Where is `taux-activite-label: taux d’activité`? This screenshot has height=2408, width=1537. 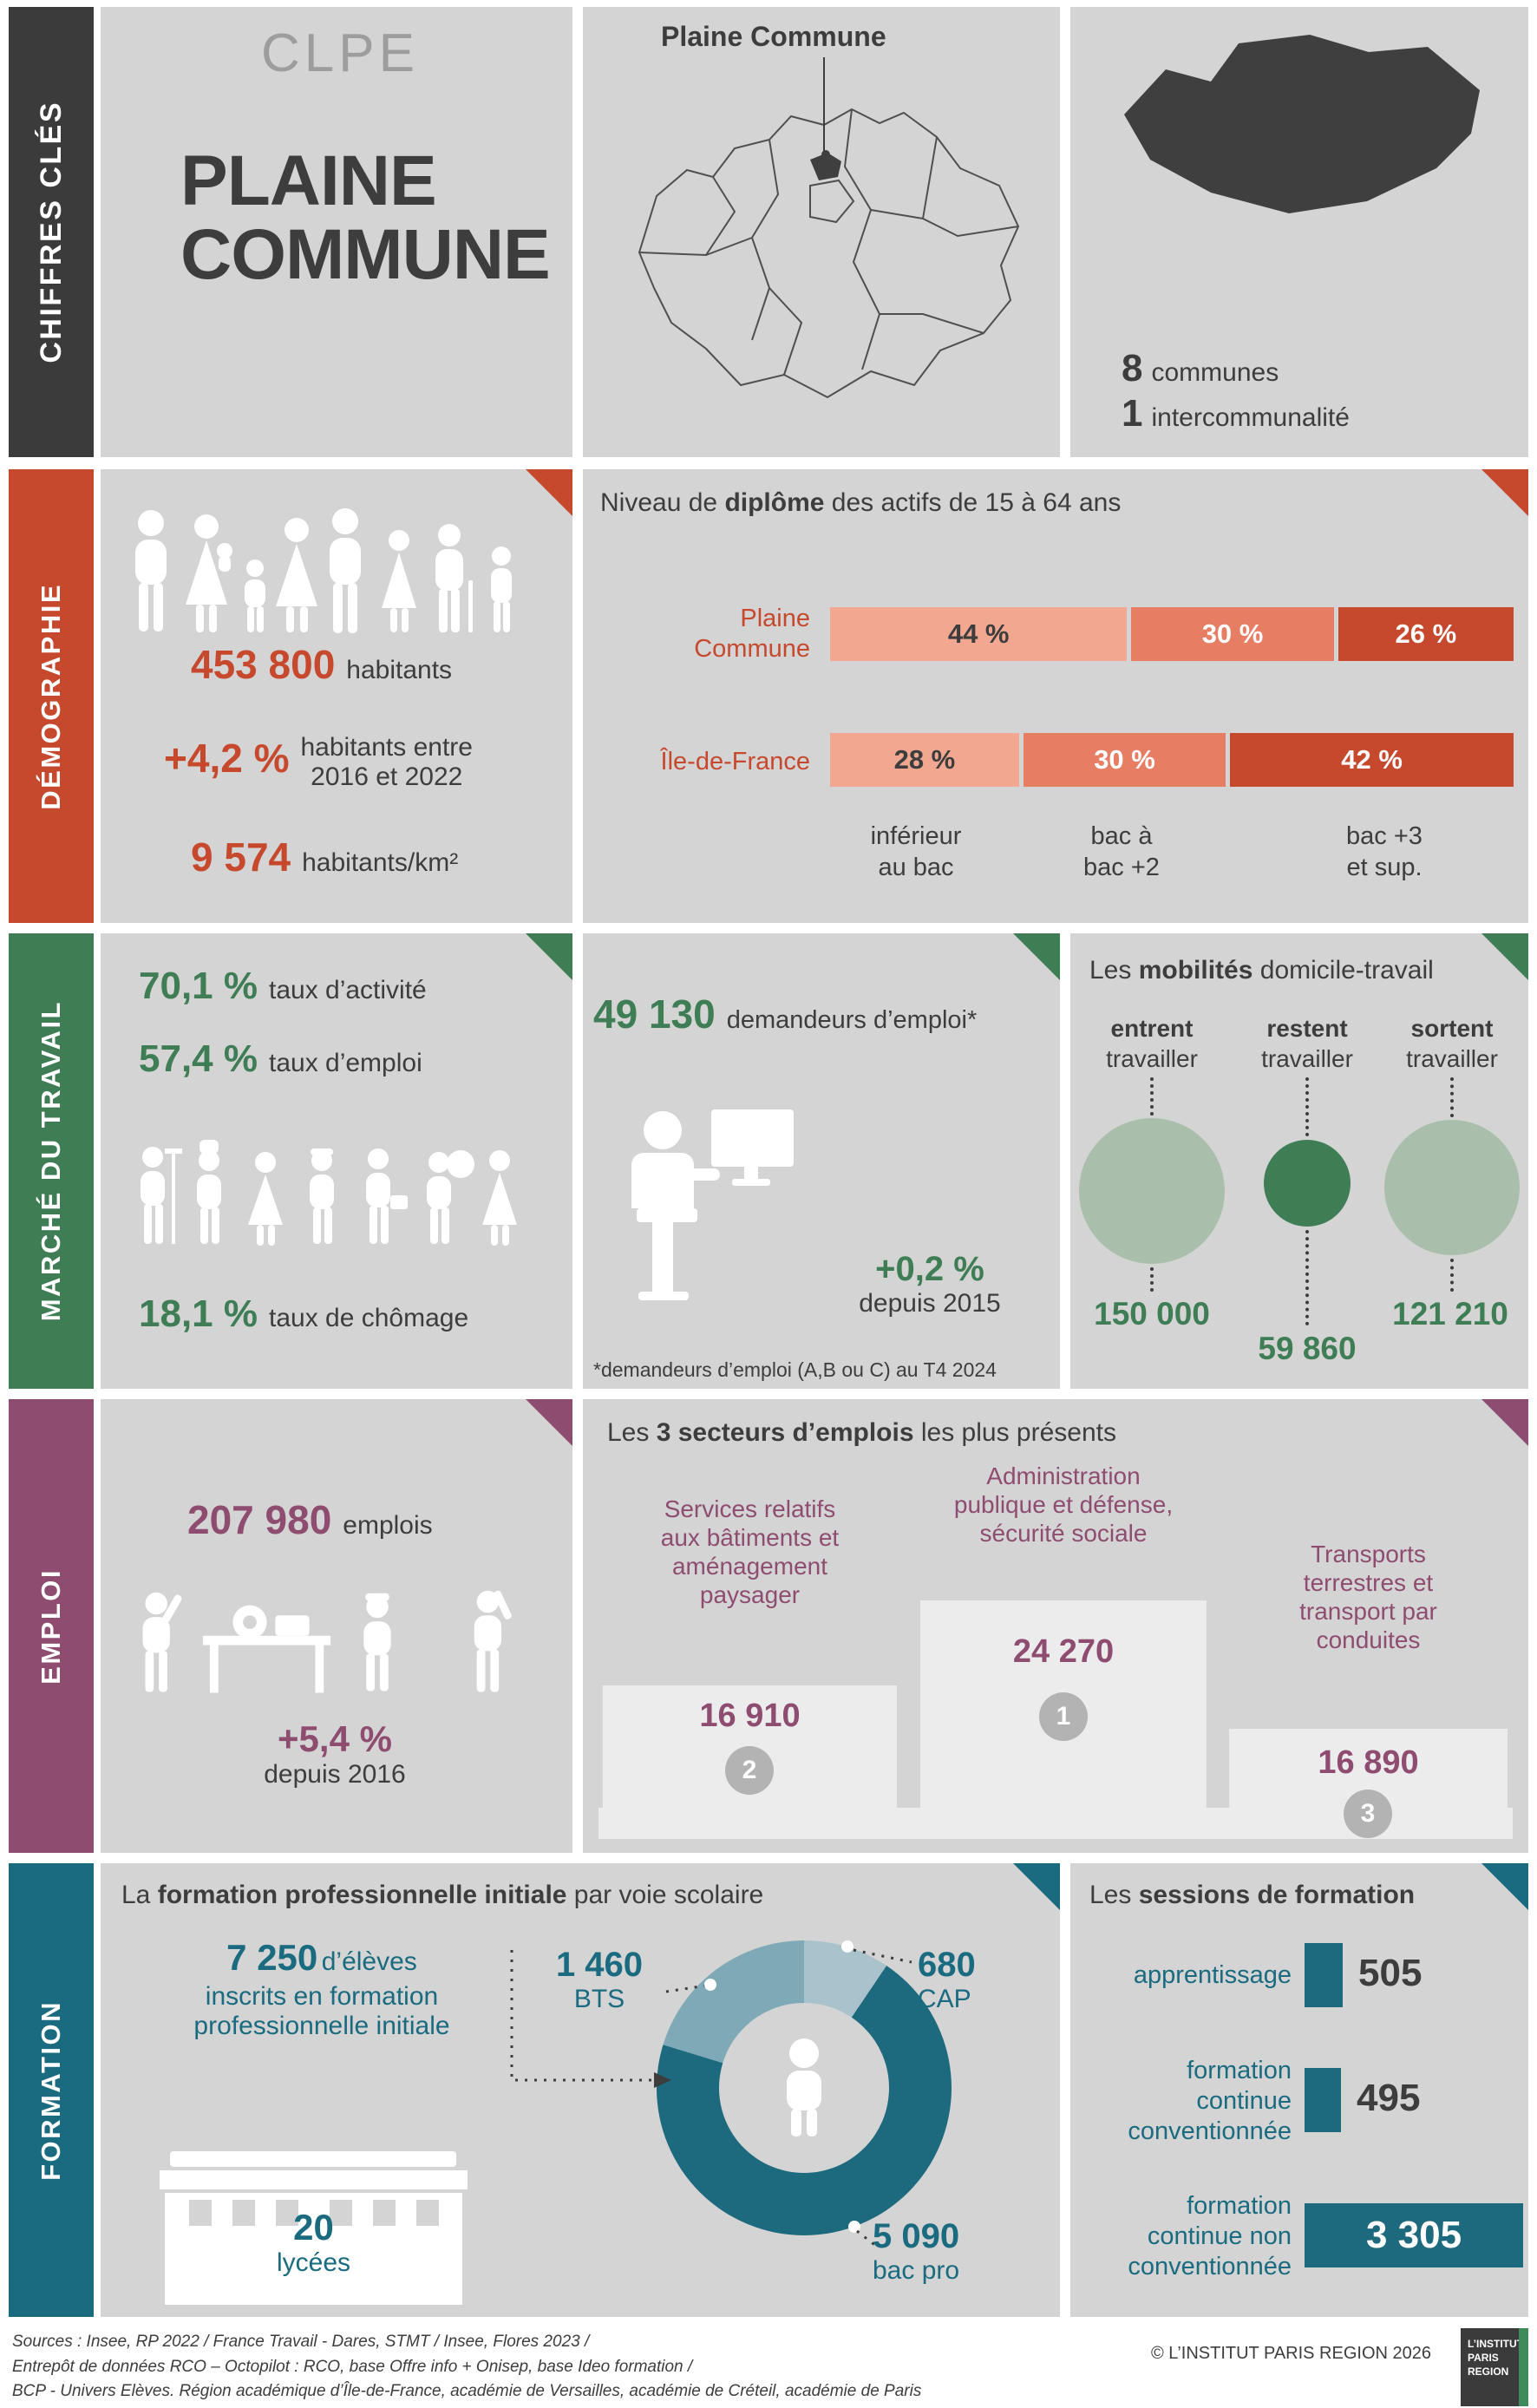 taux-activite-label: taux d’activité is located at coordinates (347, 990).